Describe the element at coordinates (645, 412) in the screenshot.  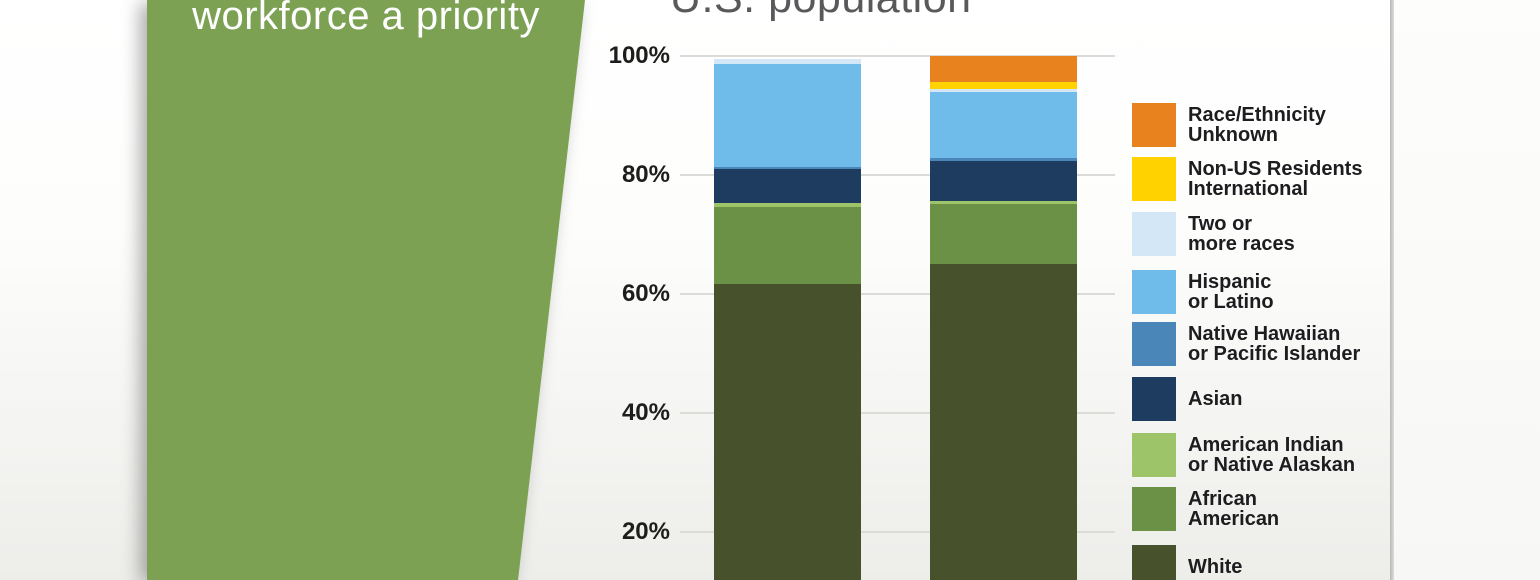
I see `y-axis-tick-label: 40%` at that location.